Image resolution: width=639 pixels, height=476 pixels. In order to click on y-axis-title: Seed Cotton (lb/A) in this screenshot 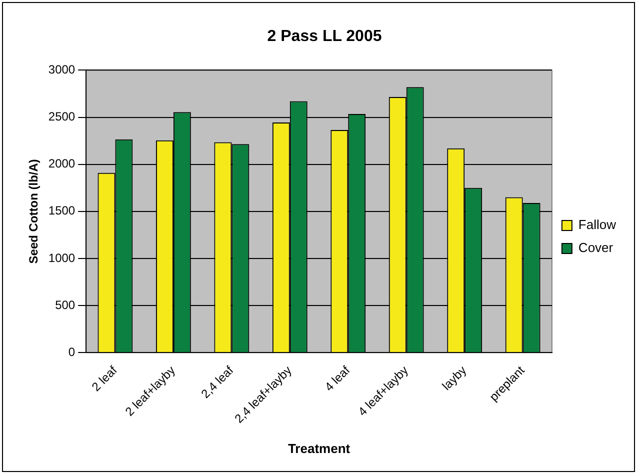, I will do `click(33, 211)`.